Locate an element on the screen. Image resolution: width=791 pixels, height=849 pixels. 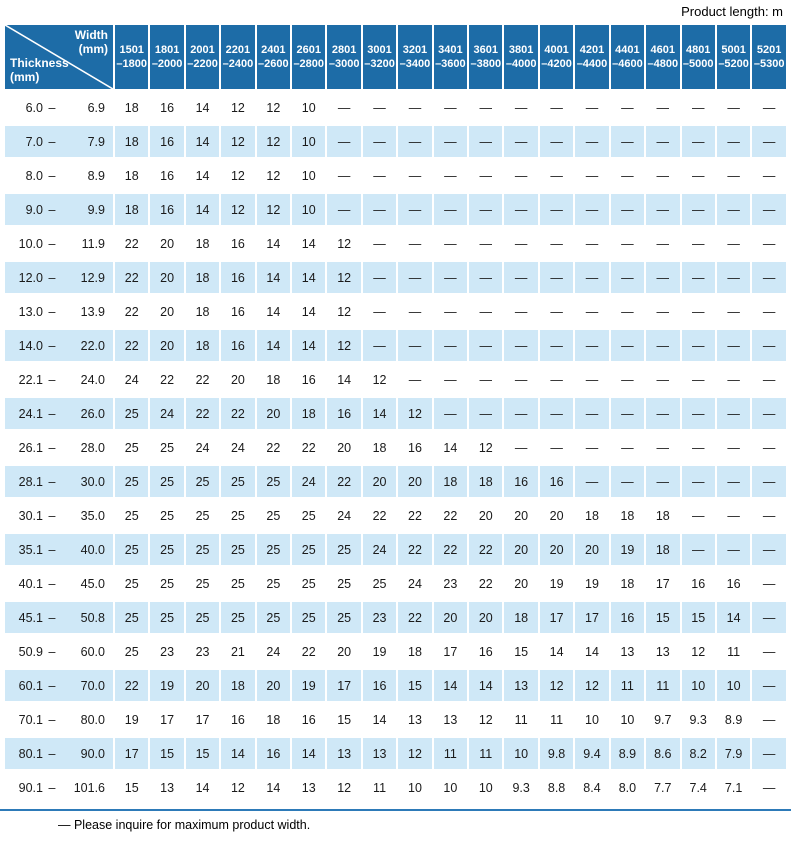
length-cell: 8.2 is located at coordinates (698, 753).